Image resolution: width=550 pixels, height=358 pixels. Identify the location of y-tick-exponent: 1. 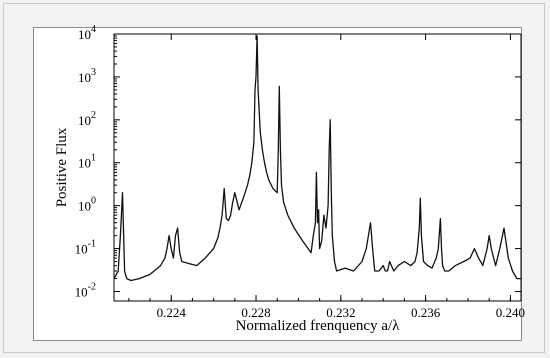
(93, 158).